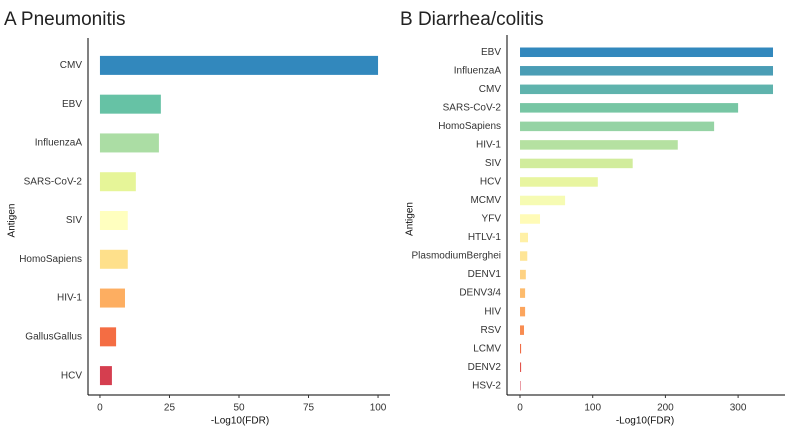  What do you see at coordinates (239, 408) in the screenshot?
I see `x-tick-label: 50` at bounding box center [239, 408].